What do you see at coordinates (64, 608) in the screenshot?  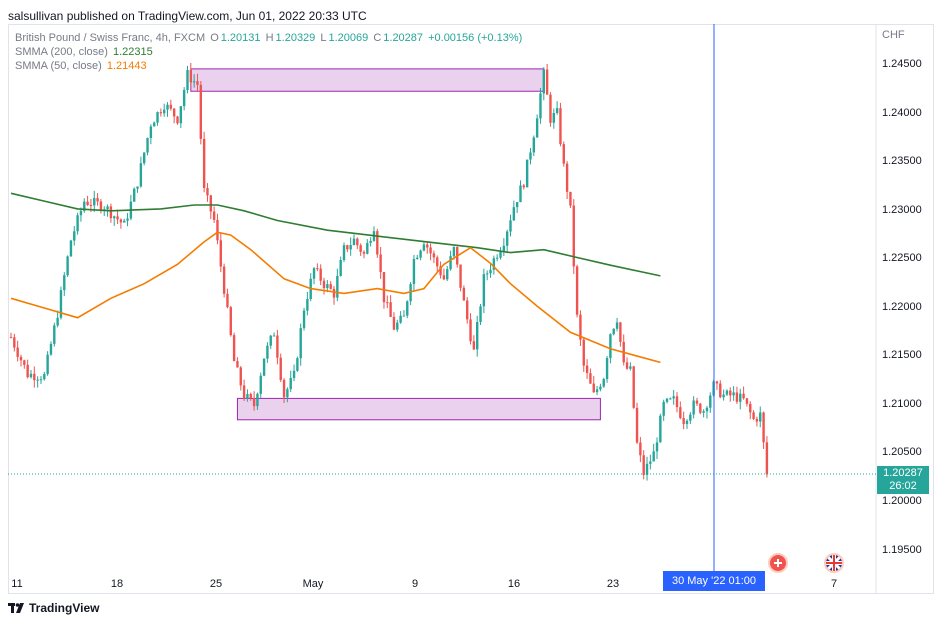 I see `footer-brand-label: TradingView` at bounding box center [64, 608].